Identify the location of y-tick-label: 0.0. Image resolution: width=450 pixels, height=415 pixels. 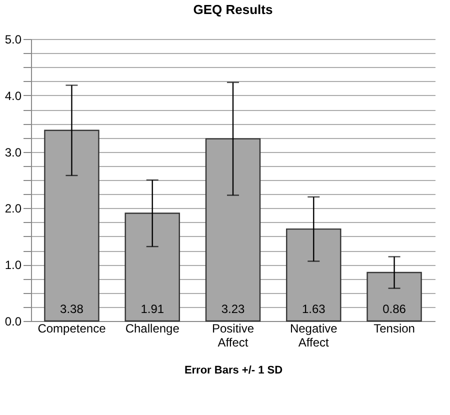
(13, 321).